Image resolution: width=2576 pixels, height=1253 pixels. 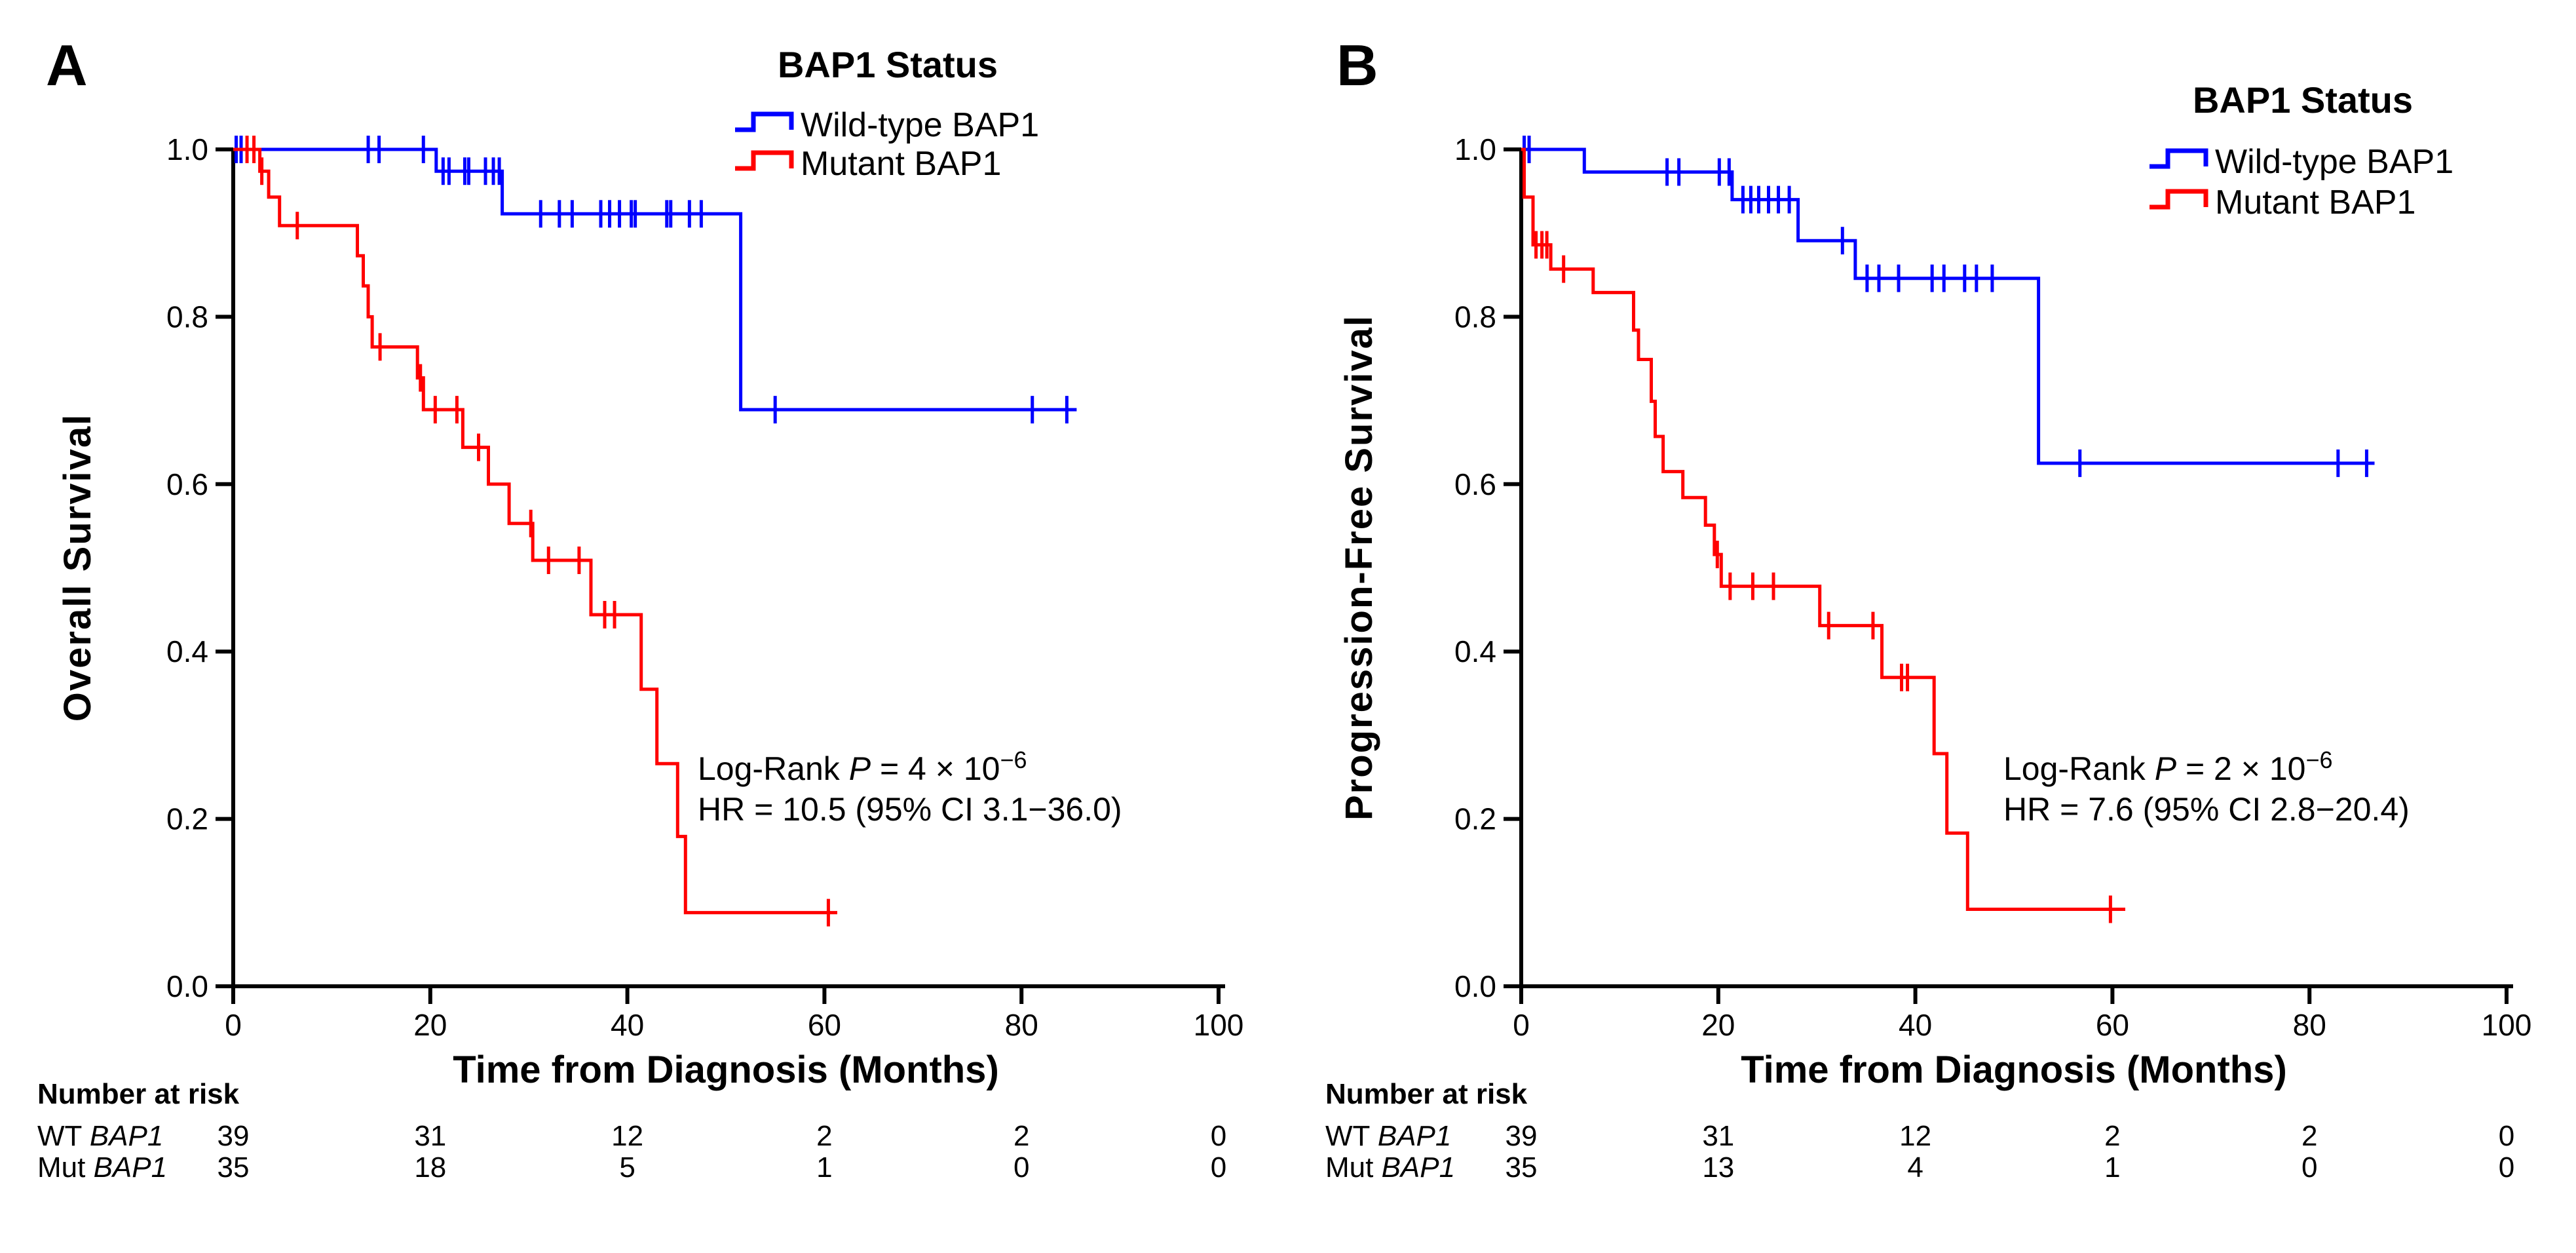 What do you see at coordinates (2168, 766) in the screenshot?
I see `logrank-text: Log-Rank P = 2 × 10−6` at bounding box center [2168, 766].